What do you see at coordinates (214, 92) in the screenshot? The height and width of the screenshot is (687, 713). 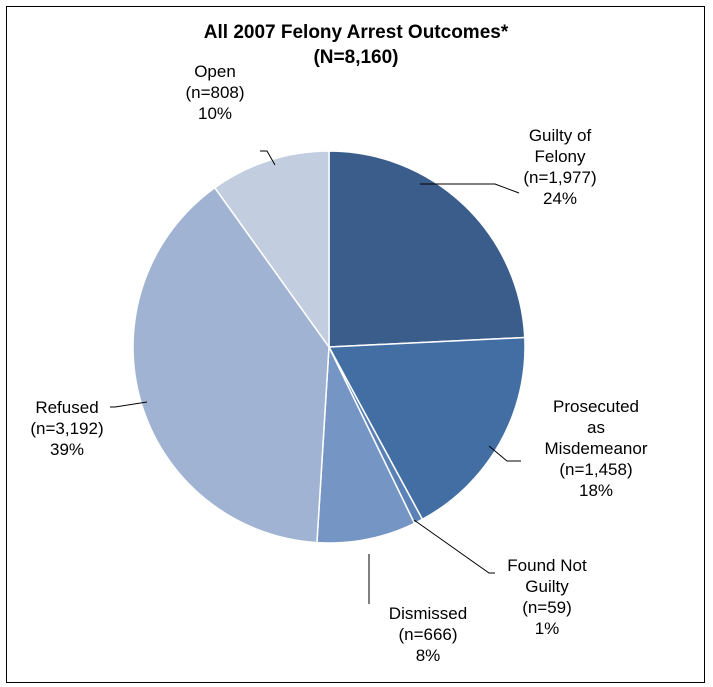 I see `slice-label-open: Open (n=808) 10%` at bounding box center [214, 92].